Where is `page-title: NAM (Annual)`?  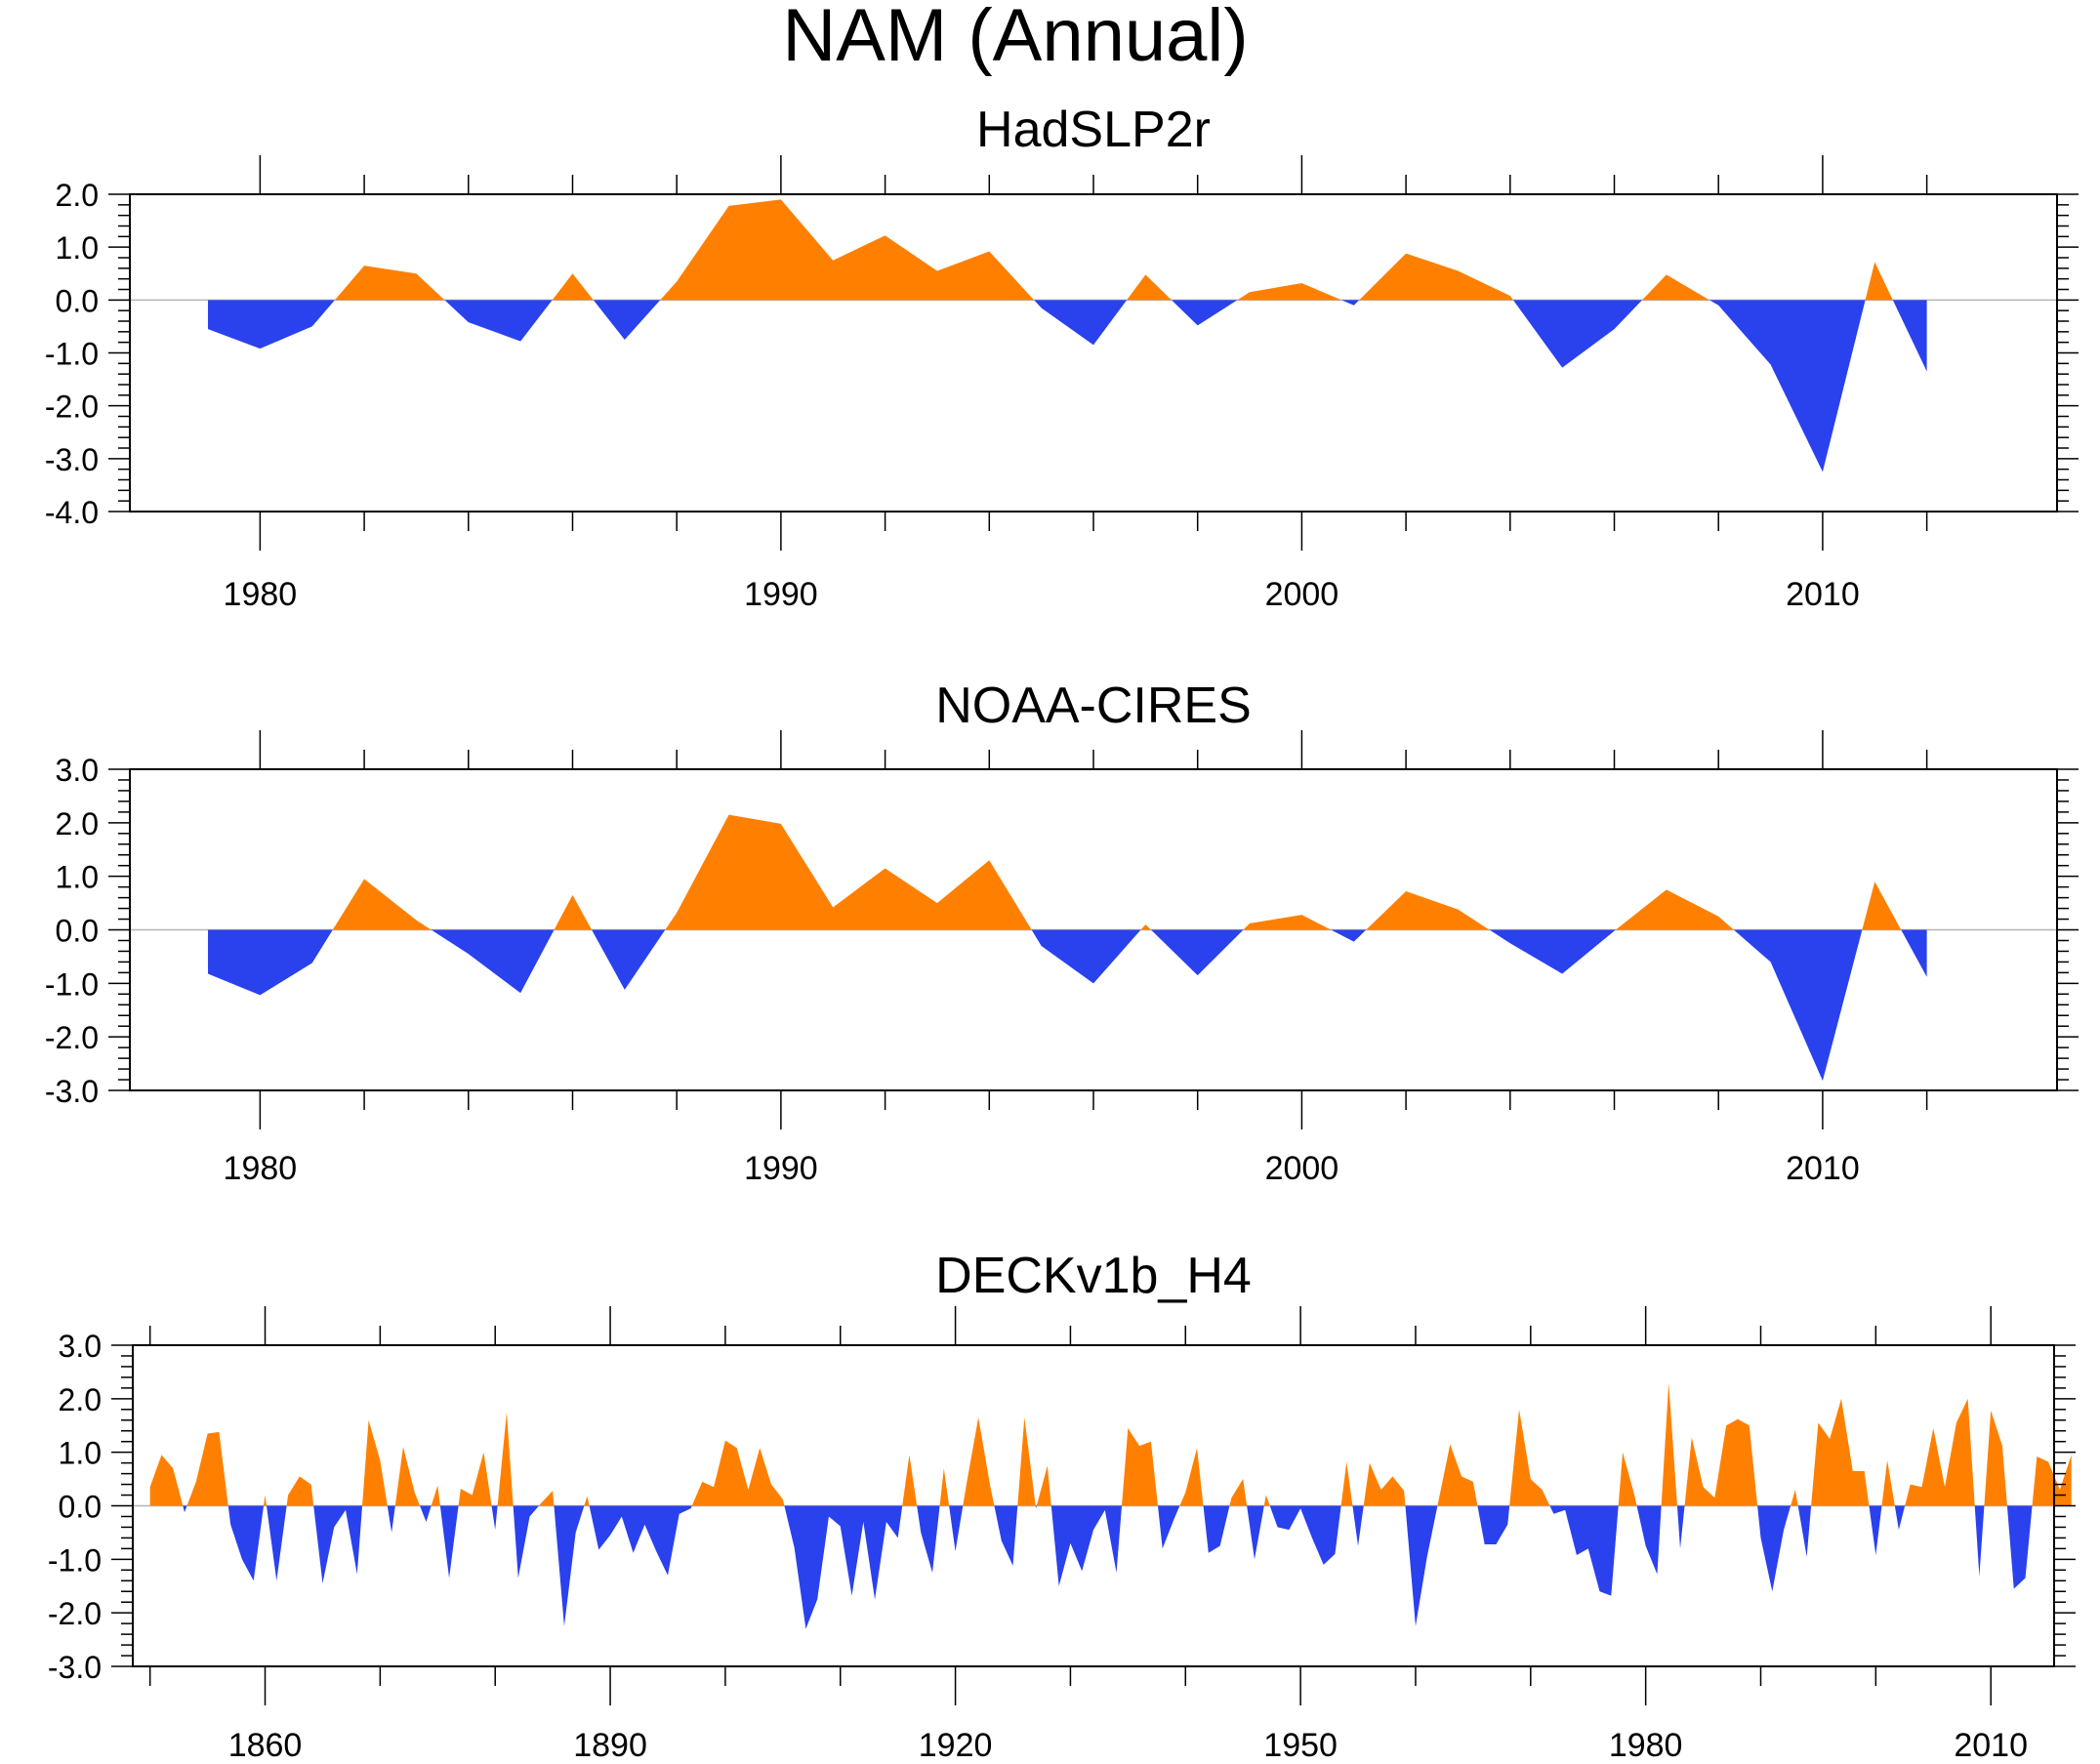 page-title: NAM (Annual) is located at coordinates (1015, 38).